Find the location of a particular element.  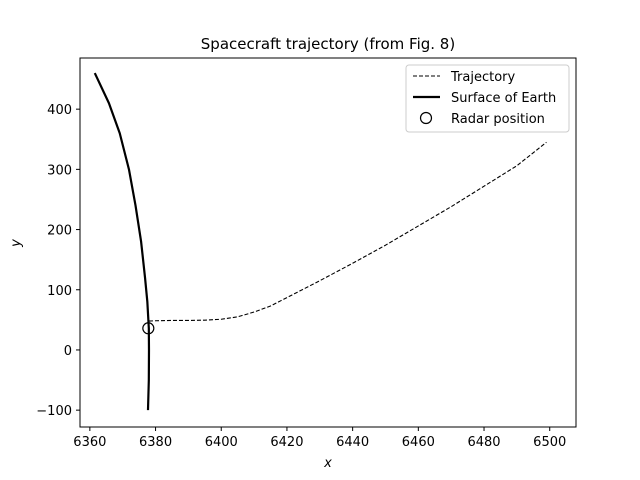

radar-position-marker is located at coordinates (148, 328).